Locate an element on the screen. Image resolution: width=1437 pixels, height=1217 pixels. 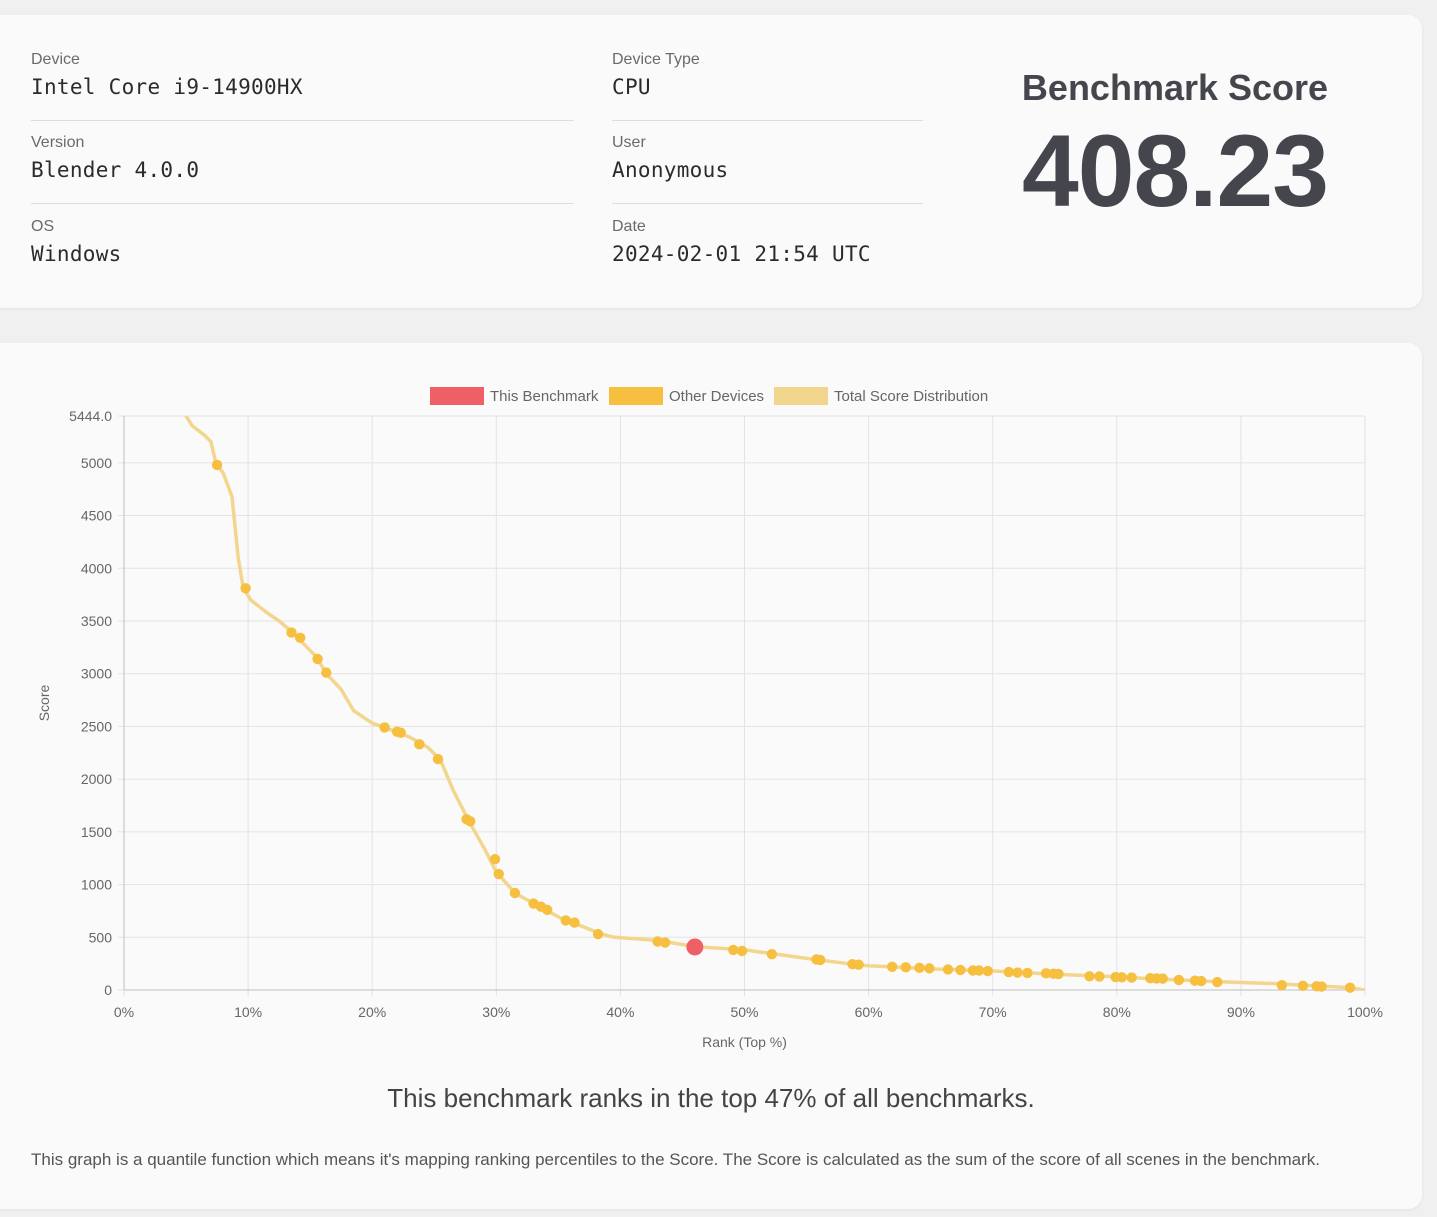
y-tick-label: 5000 is located at coordinates (96, 463).